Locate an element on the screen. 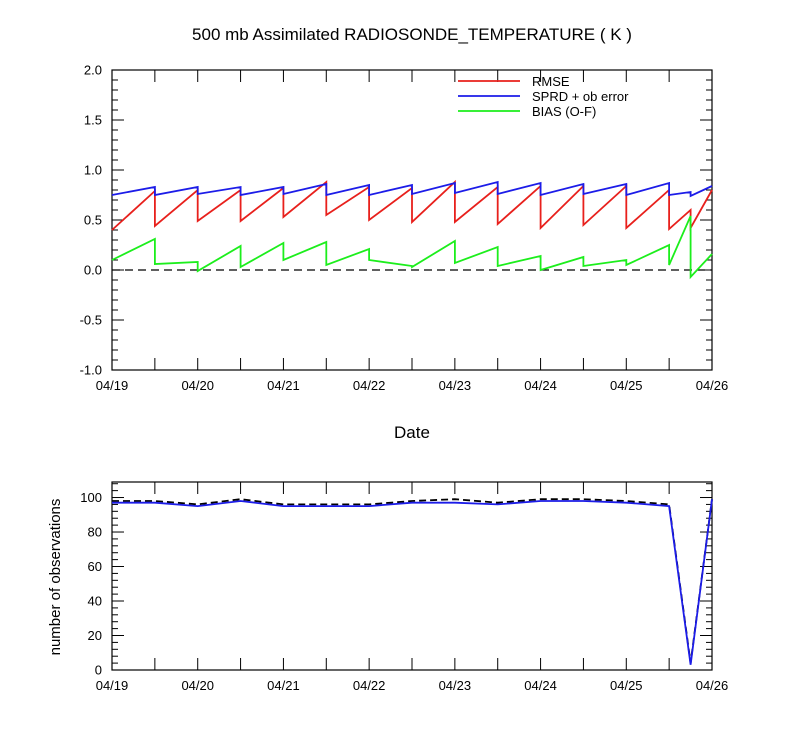 The image size is (800, 750). y-tick-label: -1.0 is located at coordinates (91, 370).